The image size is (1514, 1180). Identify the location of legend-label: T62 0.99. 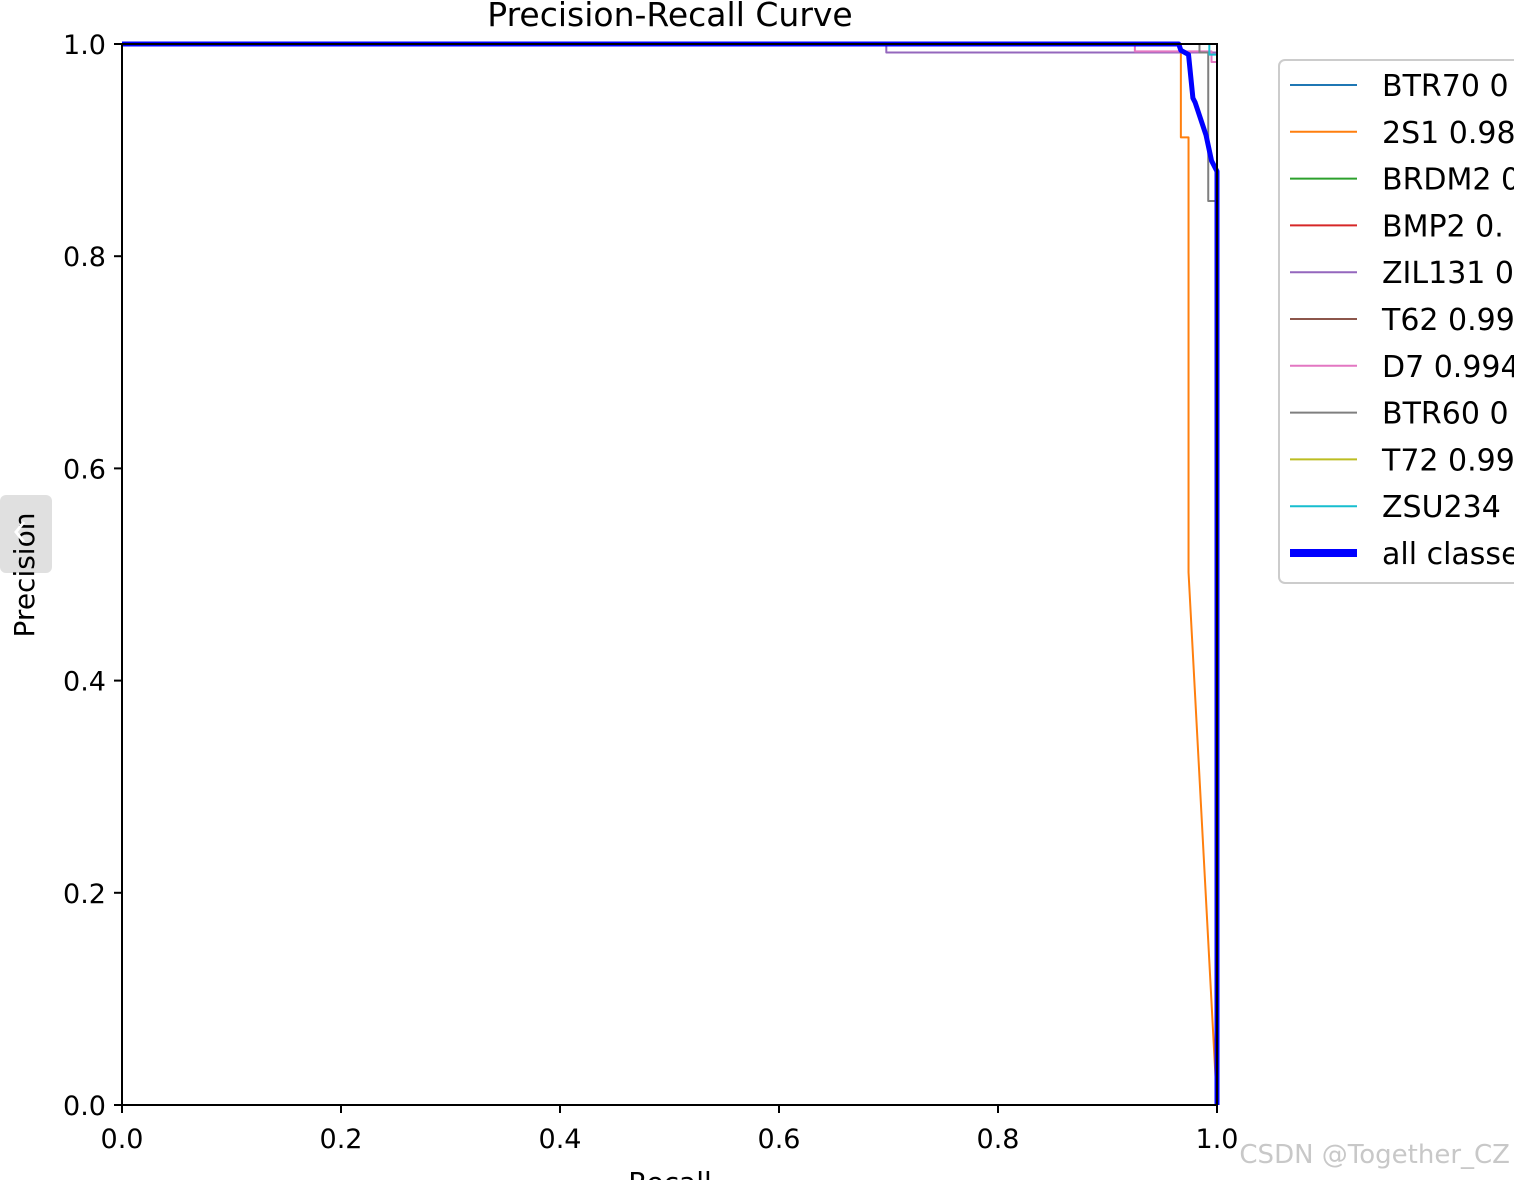
(1447, 320).